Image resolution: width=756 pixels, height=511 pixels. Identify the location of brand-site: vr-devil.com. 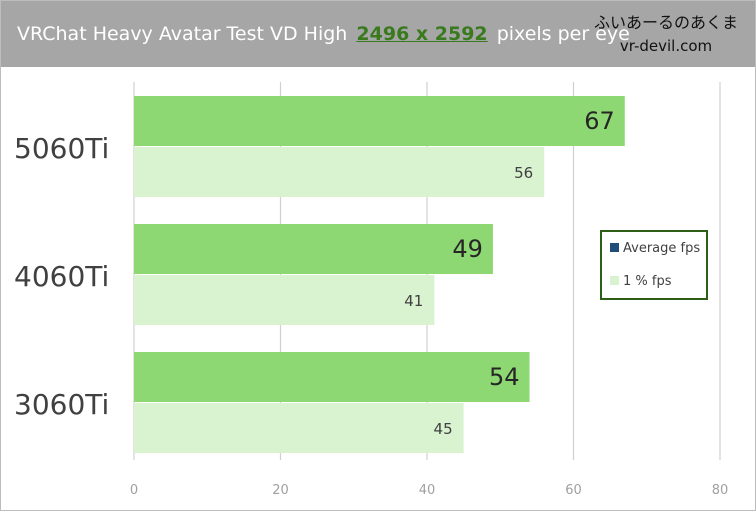
(666, 46).